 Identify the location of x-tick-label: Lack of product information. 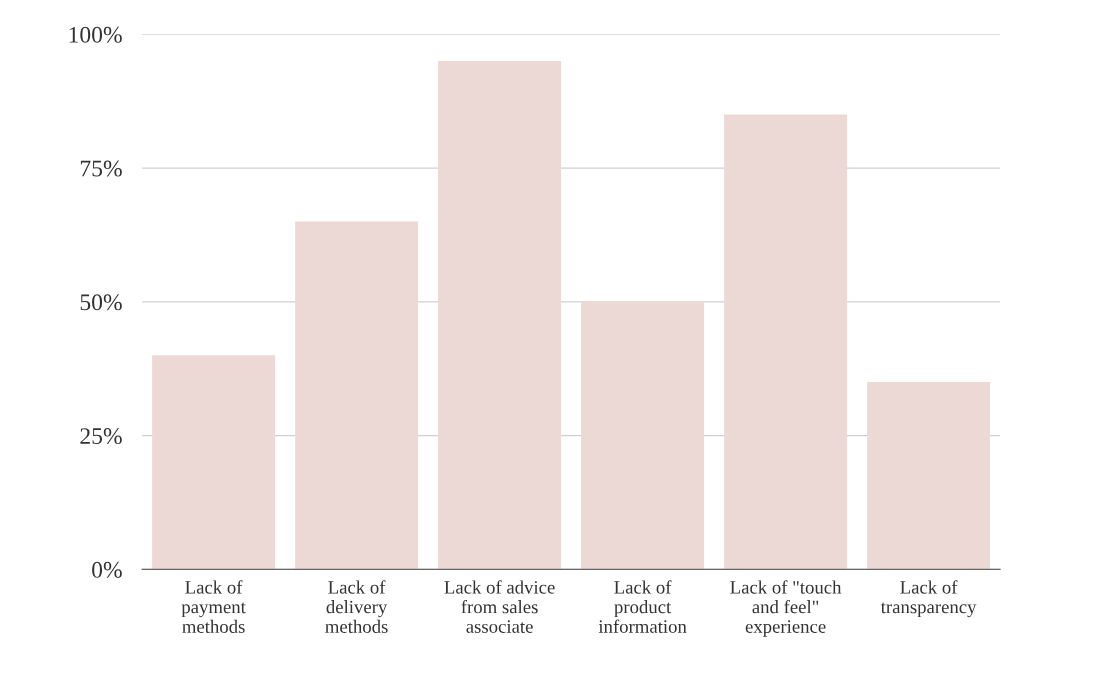
(642, 606).